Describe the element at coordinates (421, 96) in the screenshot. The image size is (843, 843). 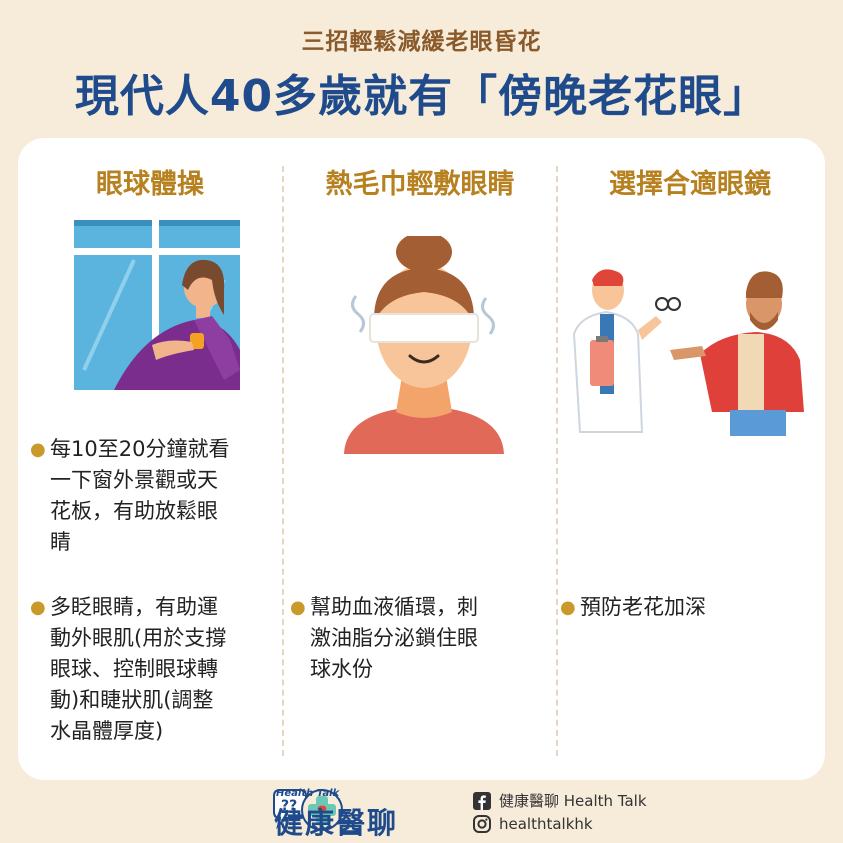
I see `page-title: 現代人40多歲就有「傍晚老花眼」` at that location.